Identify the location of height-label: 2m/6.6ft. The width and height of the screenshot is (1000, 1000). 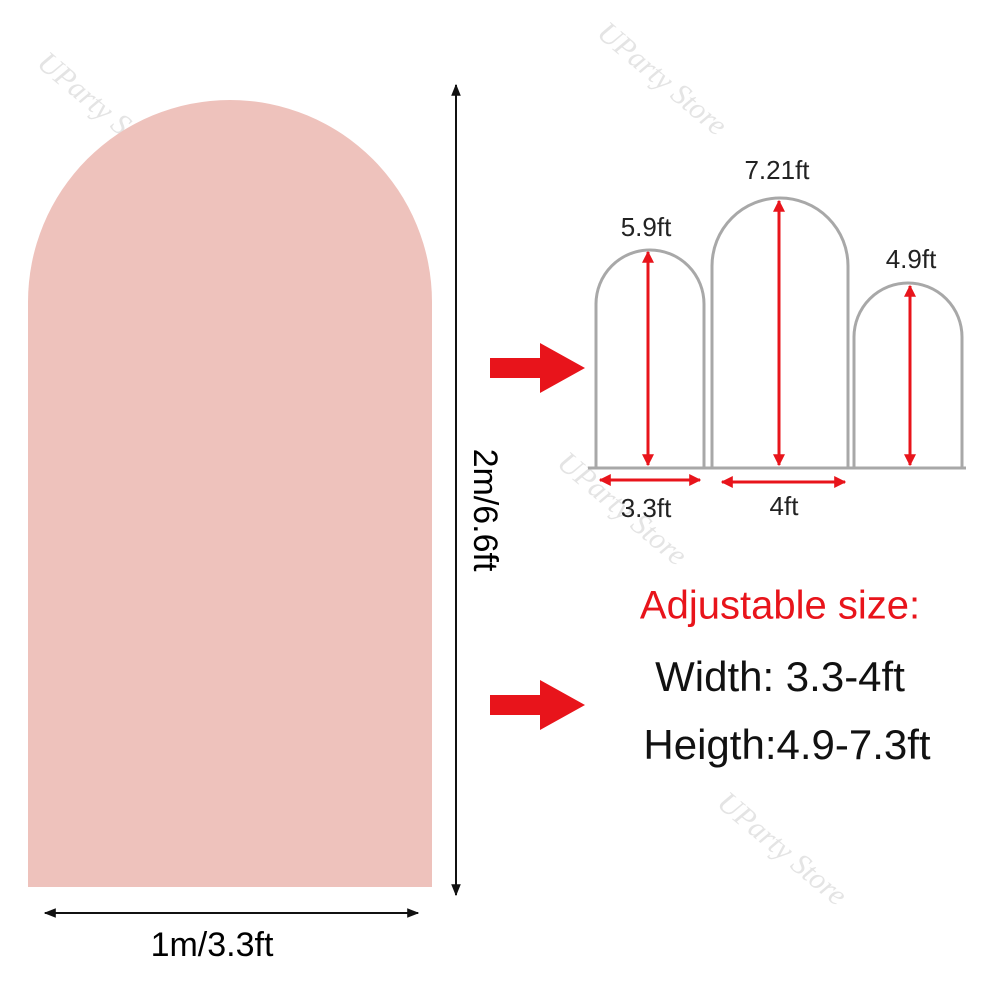
(485, 510).